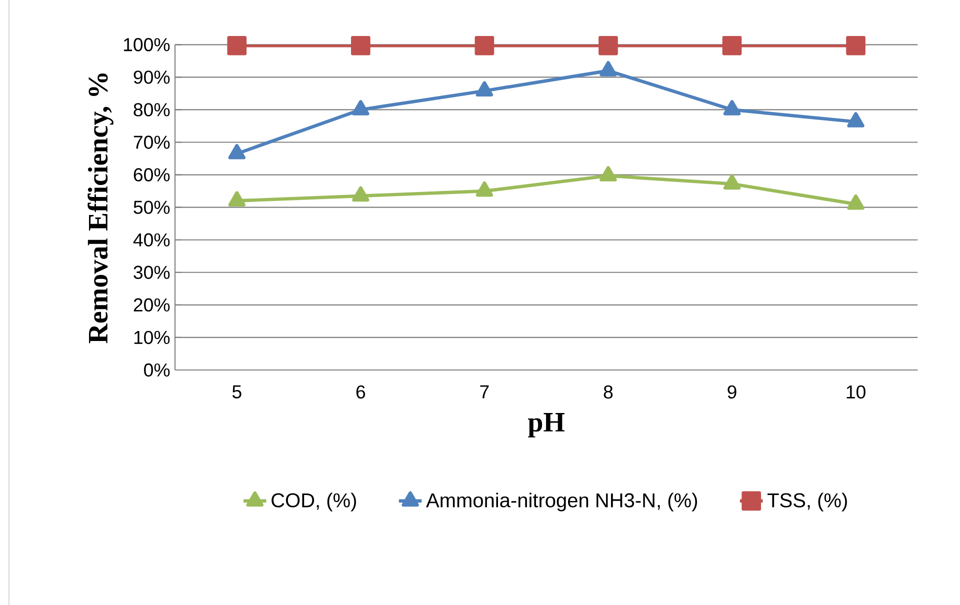  What do you see at coordinates (546, 425) in the screenshot?
I see `x-axis-title: pH` at bounding box center [546, 425].